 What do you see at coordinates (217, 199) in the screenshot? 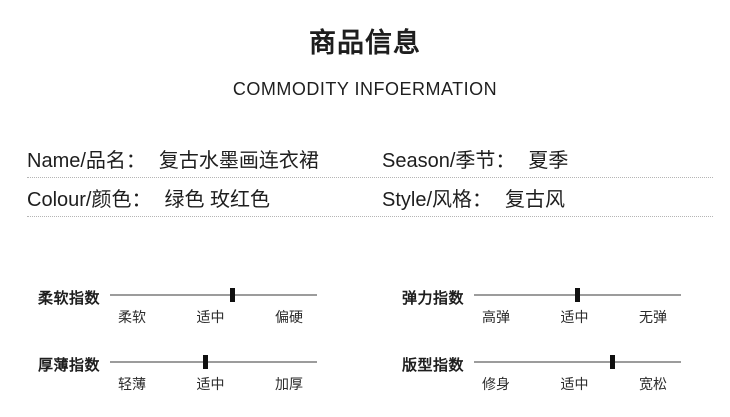
I see `attribute-value: 绿色 玫红色` at bounding box center [217, 199].